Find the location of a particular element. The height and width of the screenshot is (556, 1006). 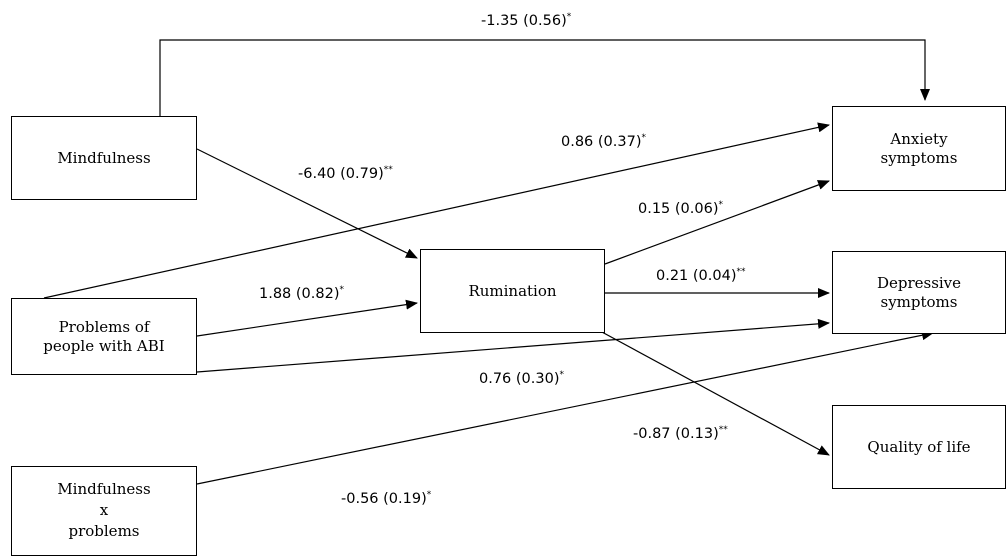

node-problems-abi: Problems of people with ABI is located at coordinates (104, 336).